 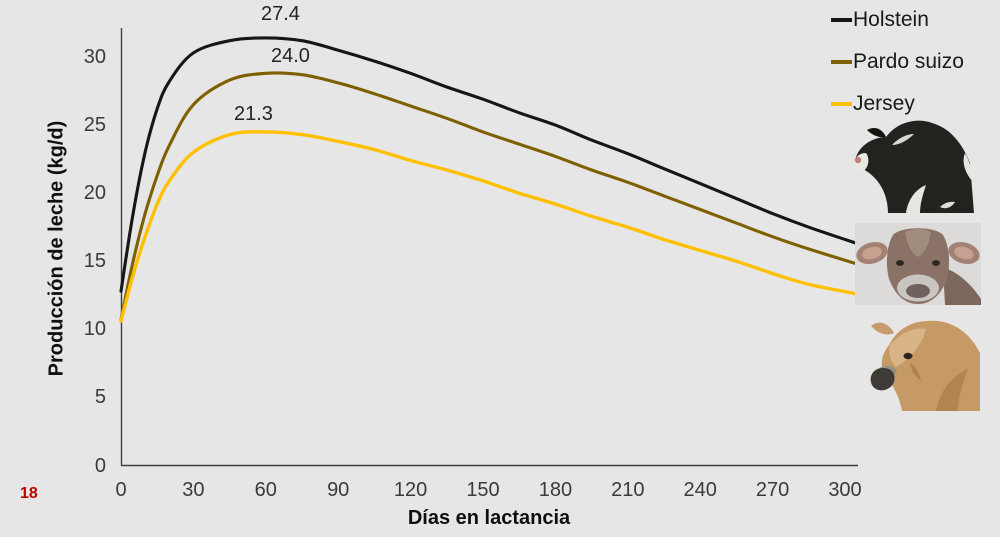 What do you see at coordinates (94, 57) in the screenshot?
I see `y-tick-label: 30` at bounding box center [94, 57].